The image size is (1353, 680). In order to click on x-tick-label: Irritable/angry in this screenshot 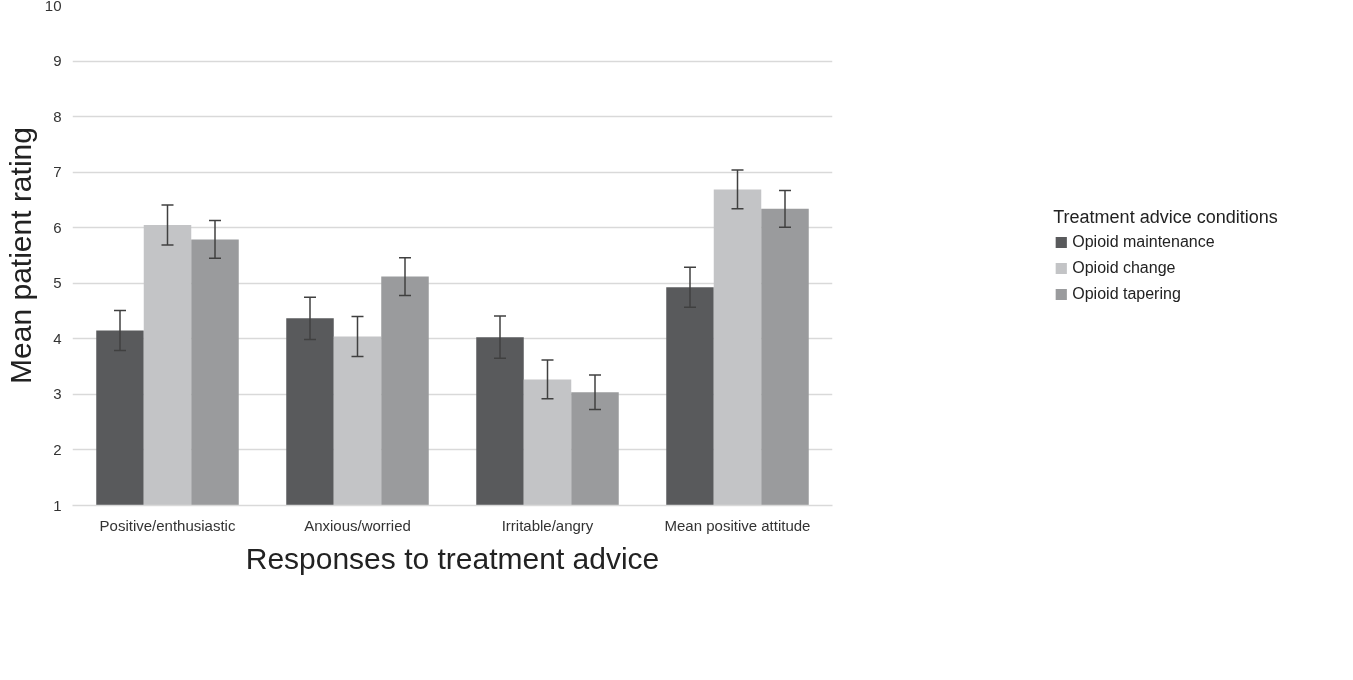, I will do `click(547, 525)`.